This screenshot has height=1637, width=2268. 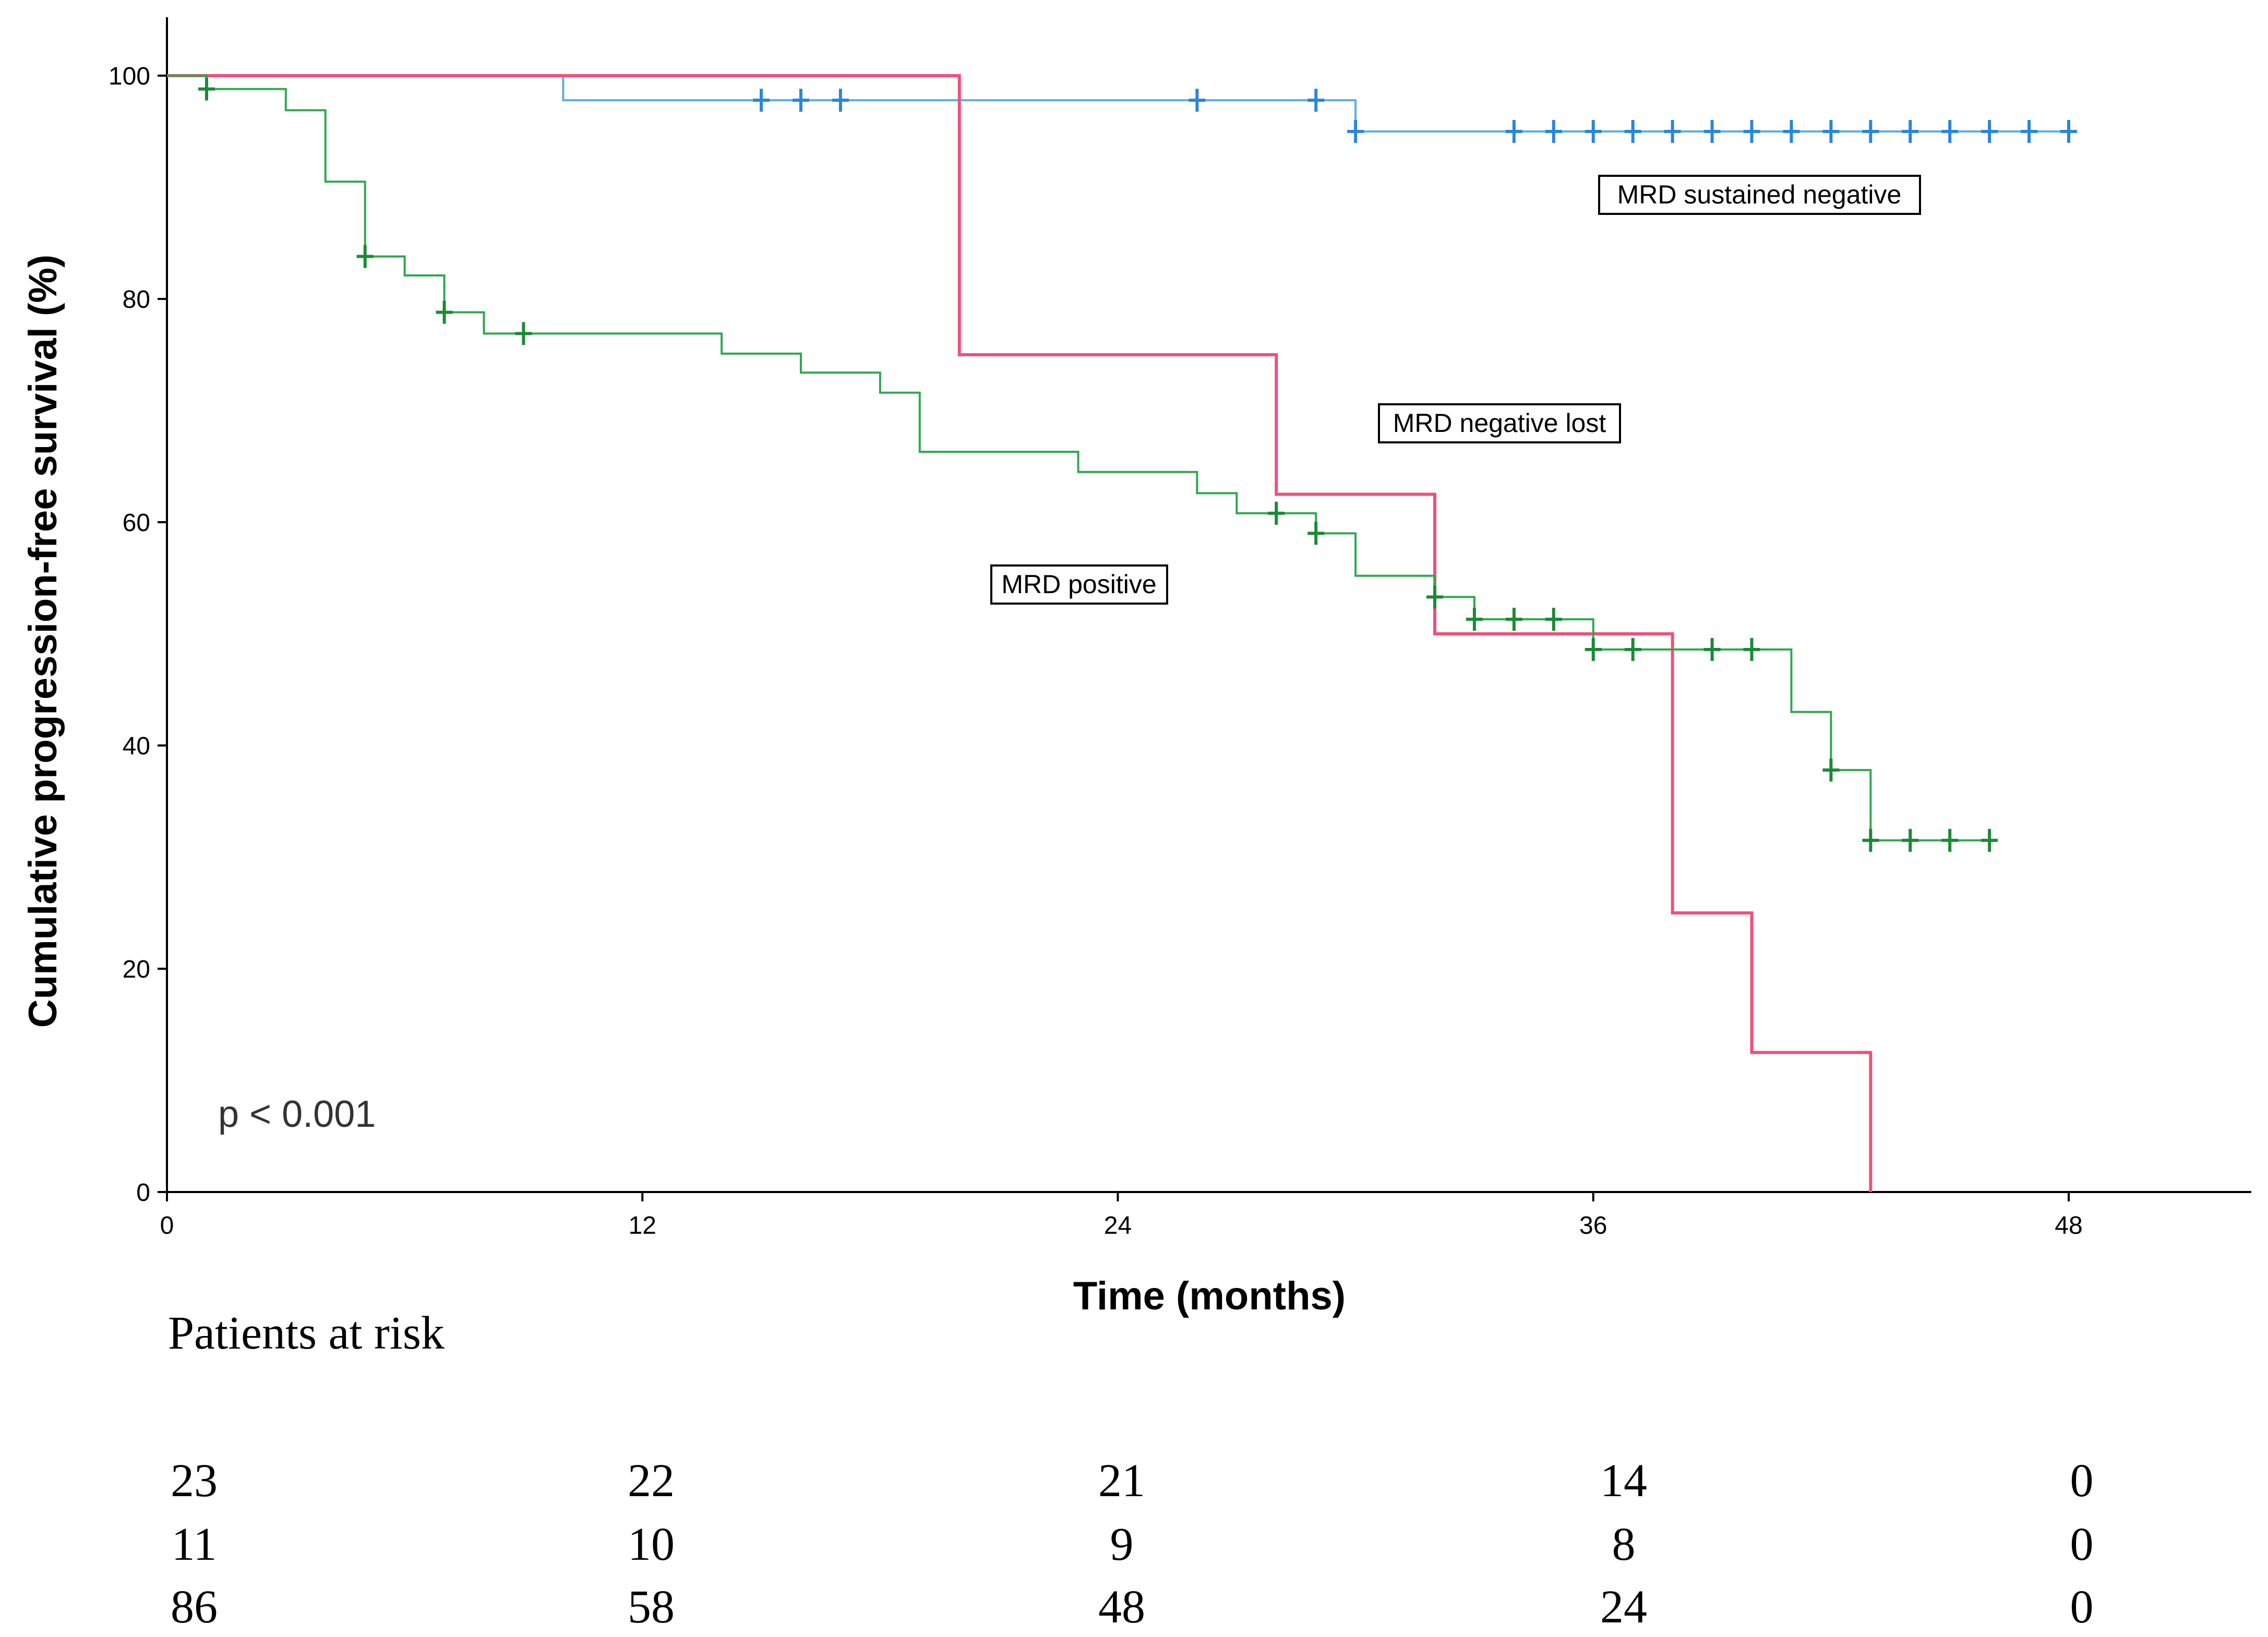 I want to click on risk-table-cell: 21, so click(x=1122, y=1481).